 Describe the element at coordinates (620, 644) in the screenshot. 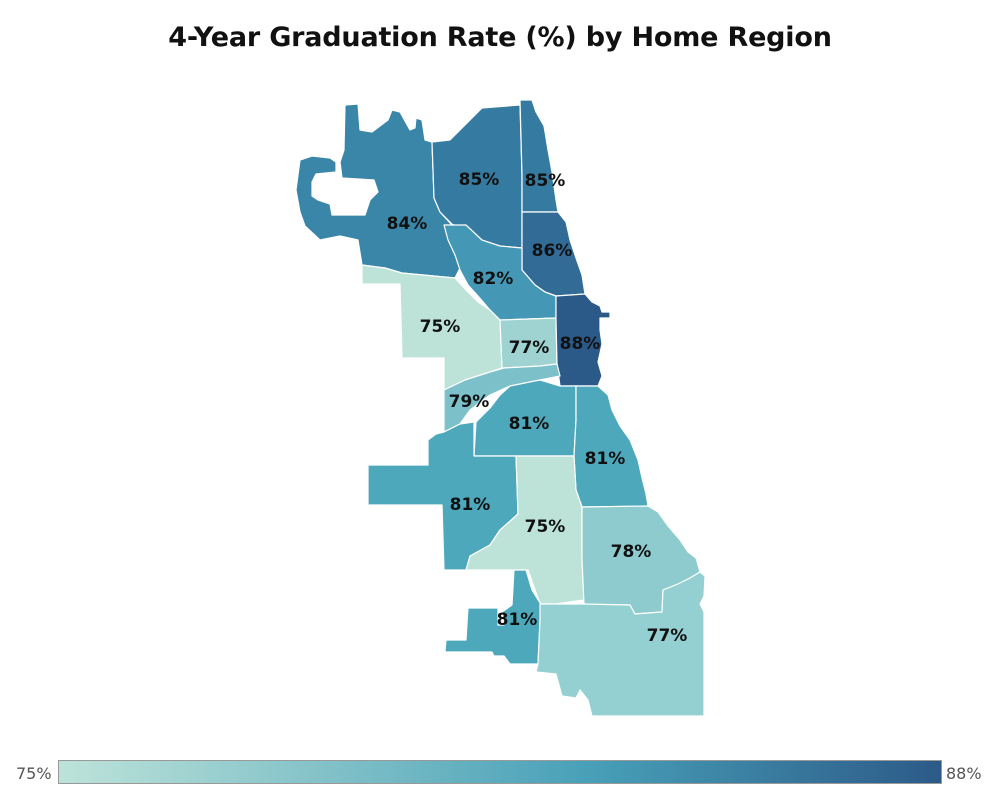

I see `region-far-south` at that location.